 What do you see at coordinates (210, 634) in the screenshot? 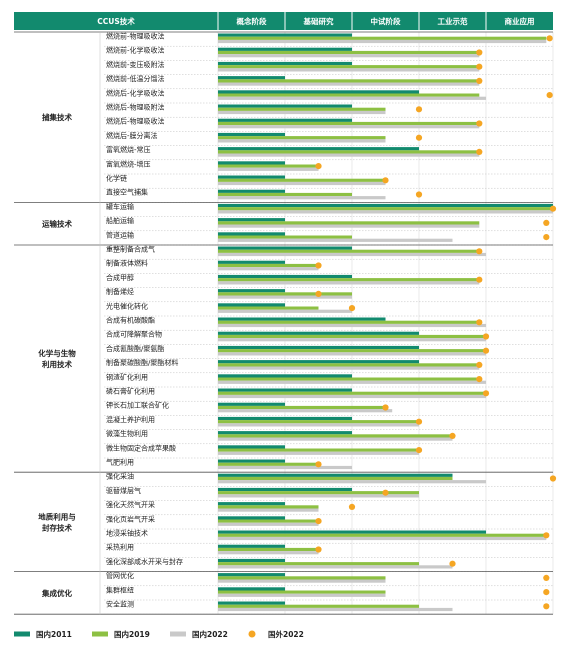
I see `legend-label: 国内2022` at bounding box center [210, 634].